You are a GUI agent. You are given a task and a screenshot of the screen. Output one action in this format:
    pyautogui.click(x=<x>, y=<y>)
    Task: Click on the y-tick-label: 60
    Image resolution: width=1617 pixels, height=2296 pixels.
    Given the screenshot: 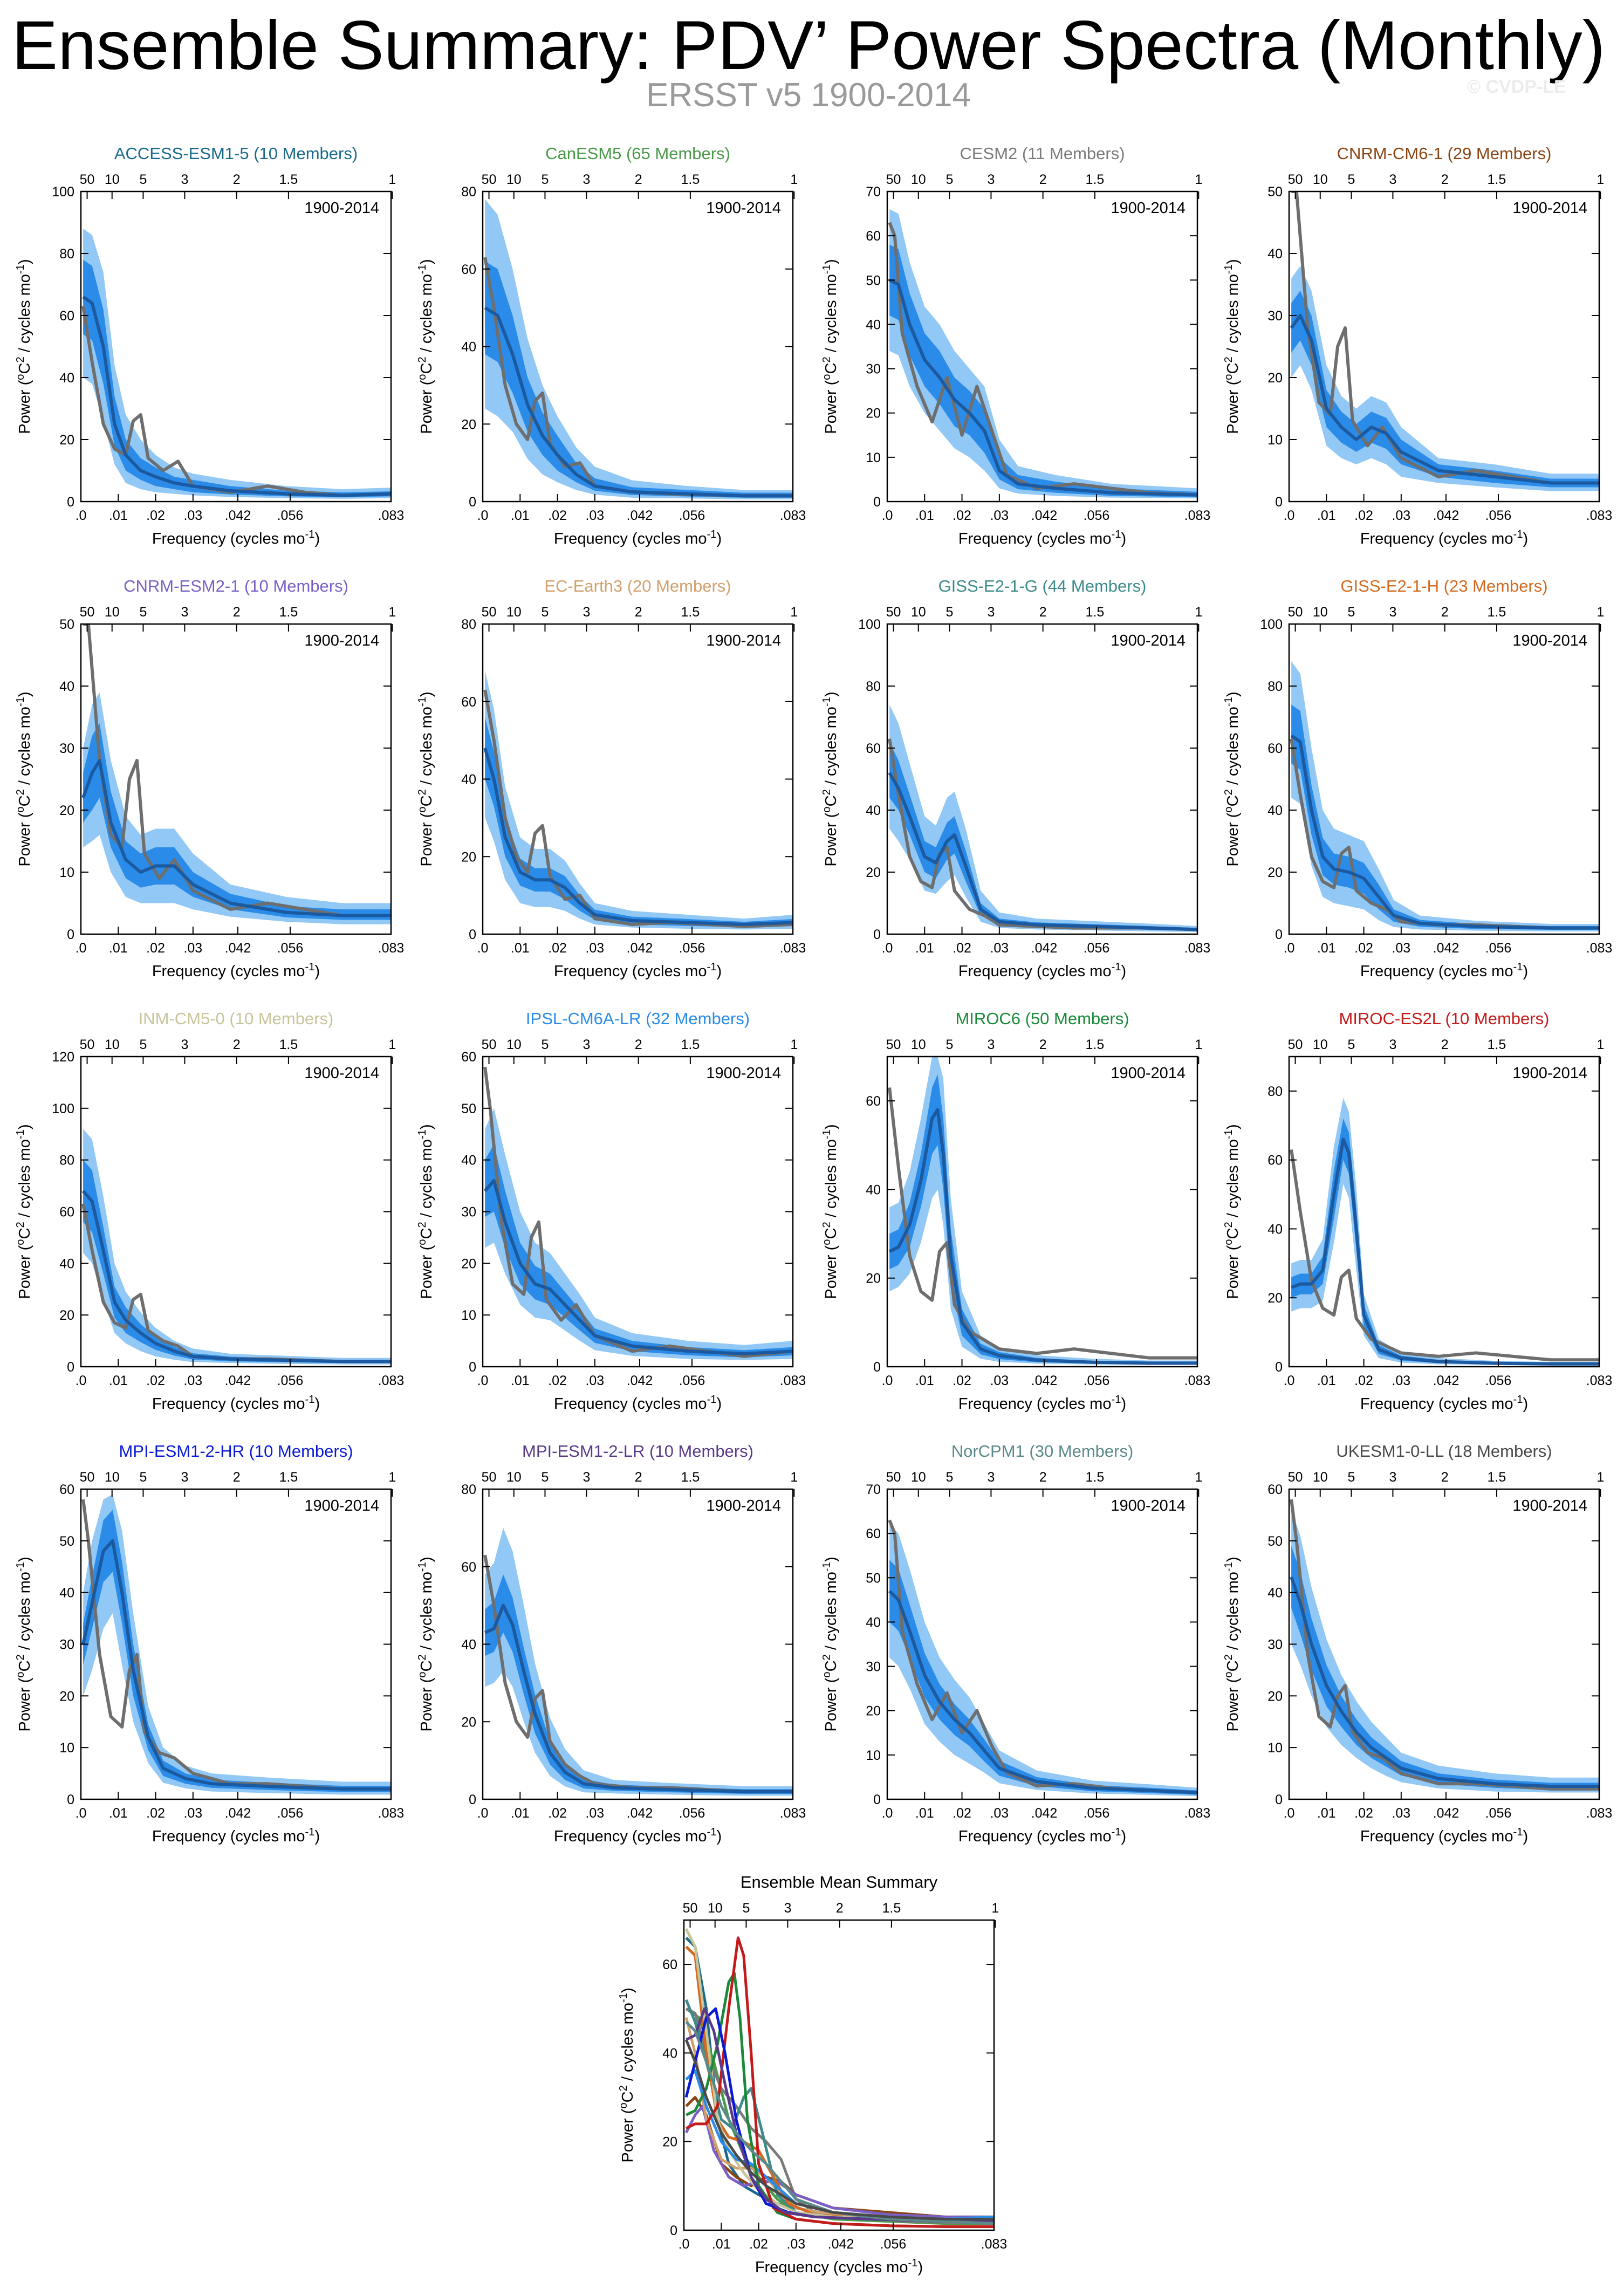 What is the action you would take?
    pyautogui.click(x=468, y=1057)
    